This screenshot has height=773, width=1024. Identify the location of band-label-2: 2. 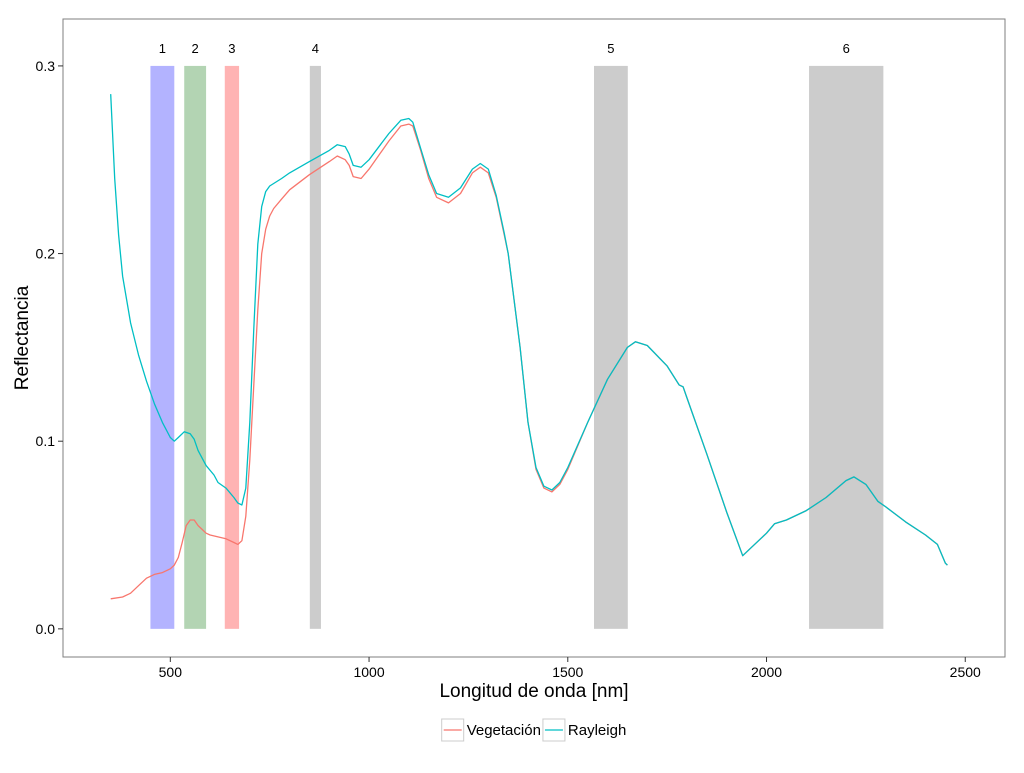
(195, 48).